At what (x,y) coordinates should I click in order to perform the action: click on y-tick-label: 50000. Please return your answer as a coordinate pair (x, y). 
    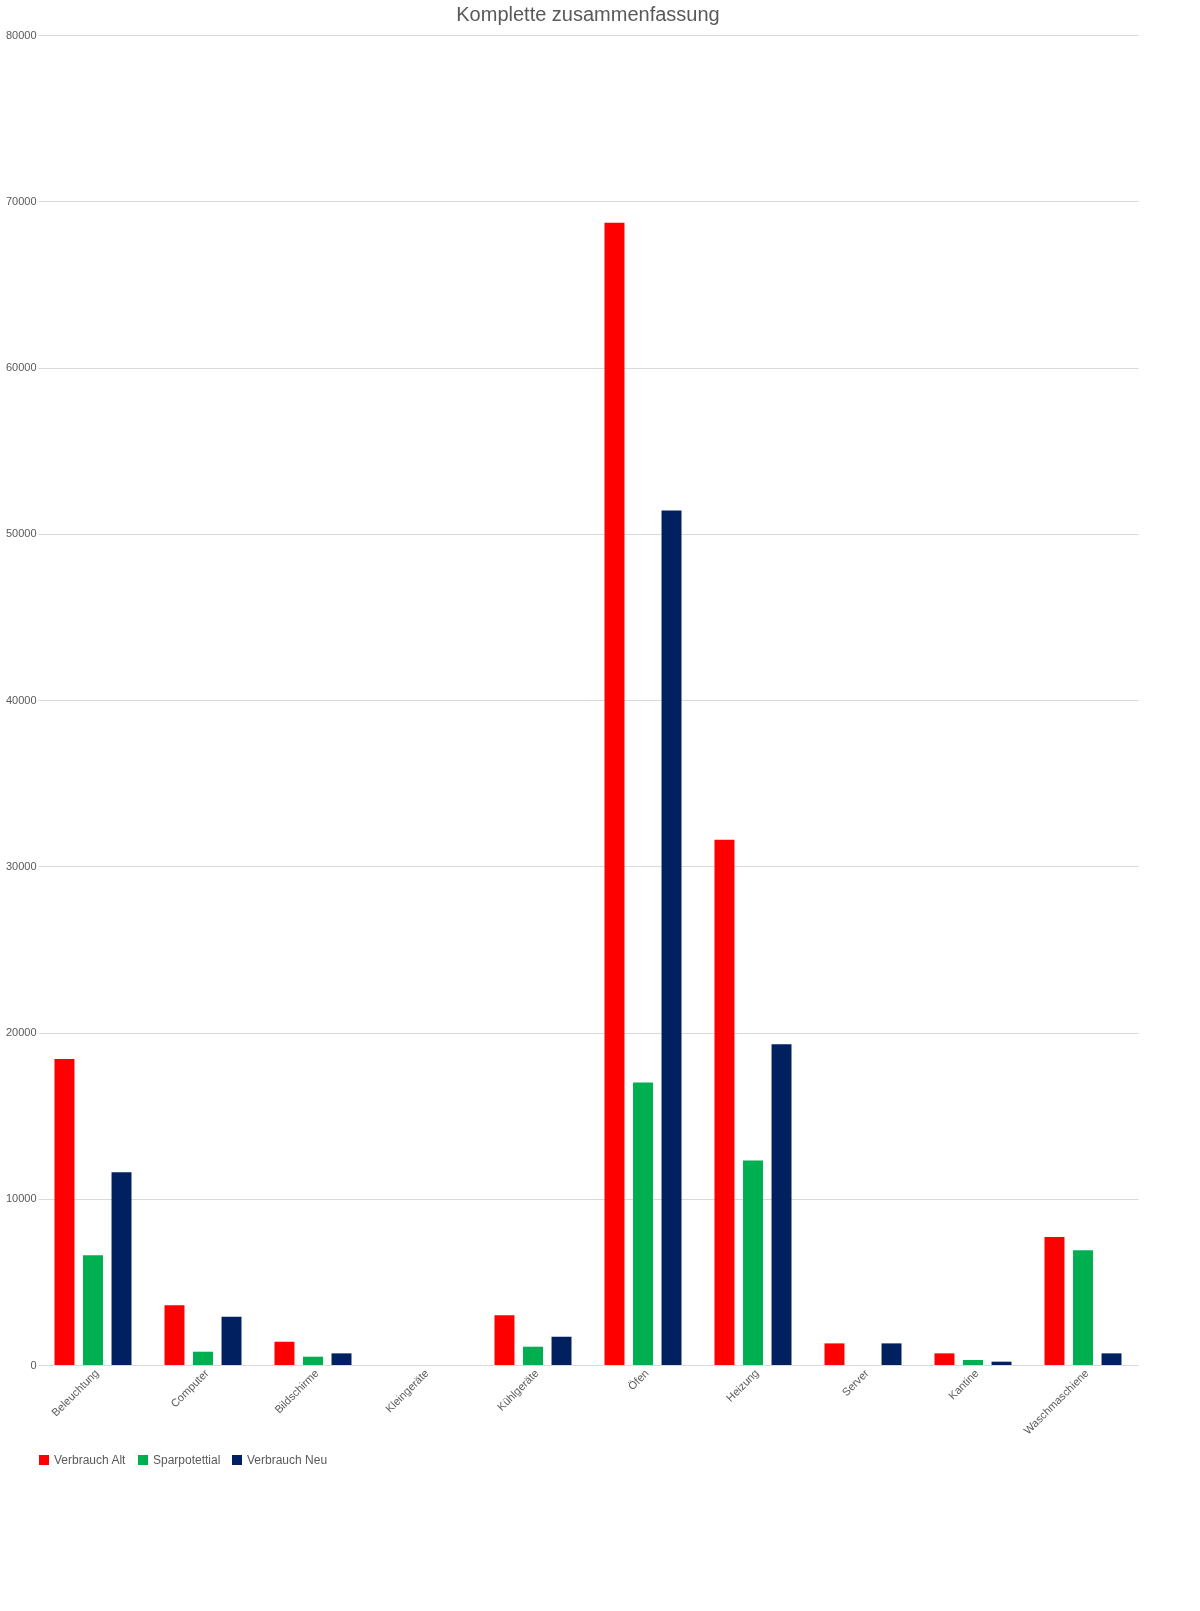
    Looking at the image, I should click on (21, 533).